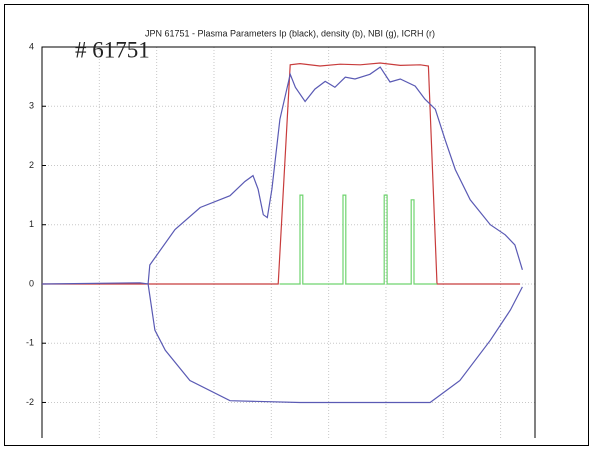 This screenshot has height=455, width=593. What do you see at coordinates (112, 49) in the screenshot?
I see `annotation: # 61751` at bounding box center [112, 49].